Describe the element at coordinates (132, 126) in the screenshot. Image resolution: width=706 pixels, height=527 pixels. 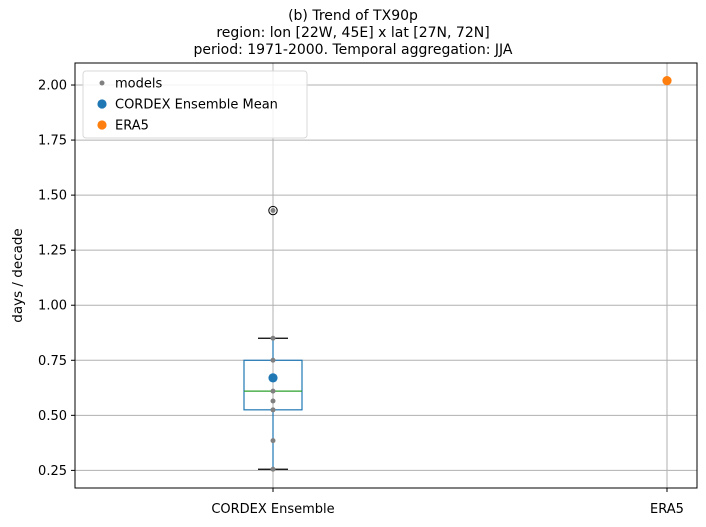
I see `legend-label: ERA5` at that location.